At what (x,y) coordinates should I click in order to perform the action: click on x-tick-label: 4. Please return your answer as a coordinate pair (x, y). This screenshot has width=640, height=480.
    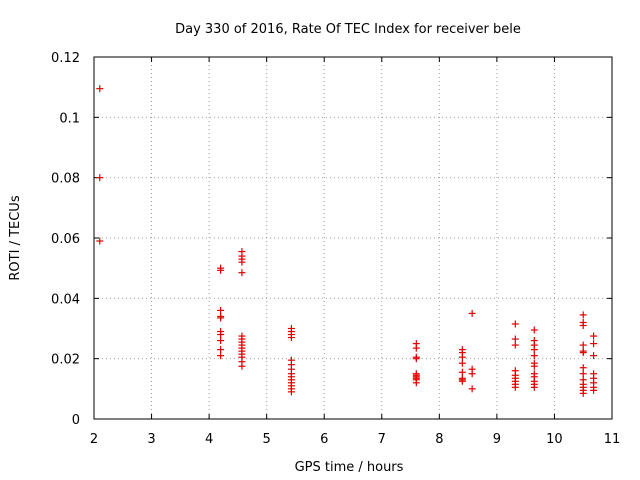
    Looking at the image, I should click on (209, 439).